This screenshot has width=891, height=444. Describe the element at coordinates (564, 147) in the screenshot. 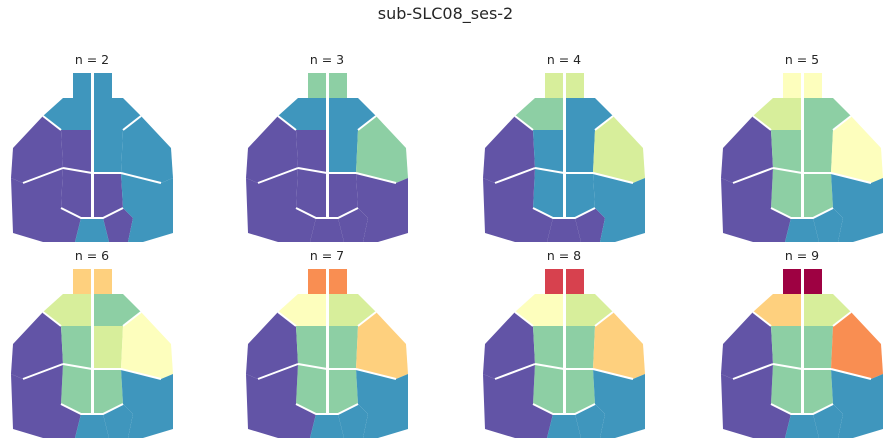

I see `brain-panel: n = 4` at that location.